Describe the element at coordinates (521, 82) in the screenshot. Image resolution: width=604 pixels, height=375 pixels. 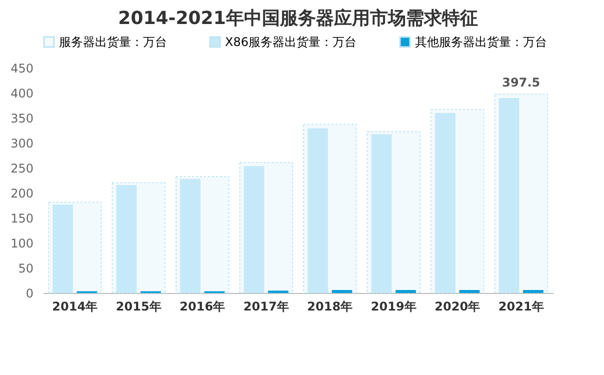
I see `data-label: 397.5` at that location.